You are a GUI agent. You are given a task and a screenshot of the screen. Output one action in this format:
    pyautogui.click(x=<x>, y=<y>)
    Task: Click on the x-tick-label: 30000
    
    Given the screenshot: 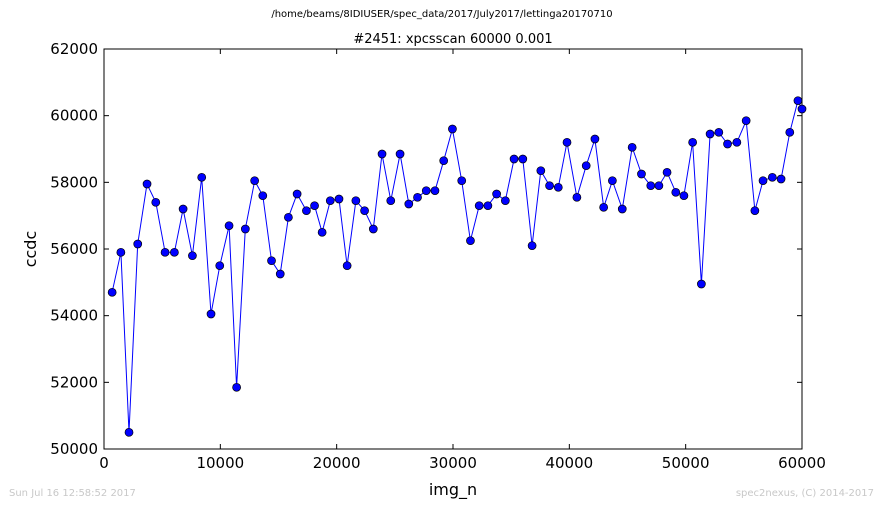 What is the action you would take?
    pyautogui.click(x=453, y=463)
    